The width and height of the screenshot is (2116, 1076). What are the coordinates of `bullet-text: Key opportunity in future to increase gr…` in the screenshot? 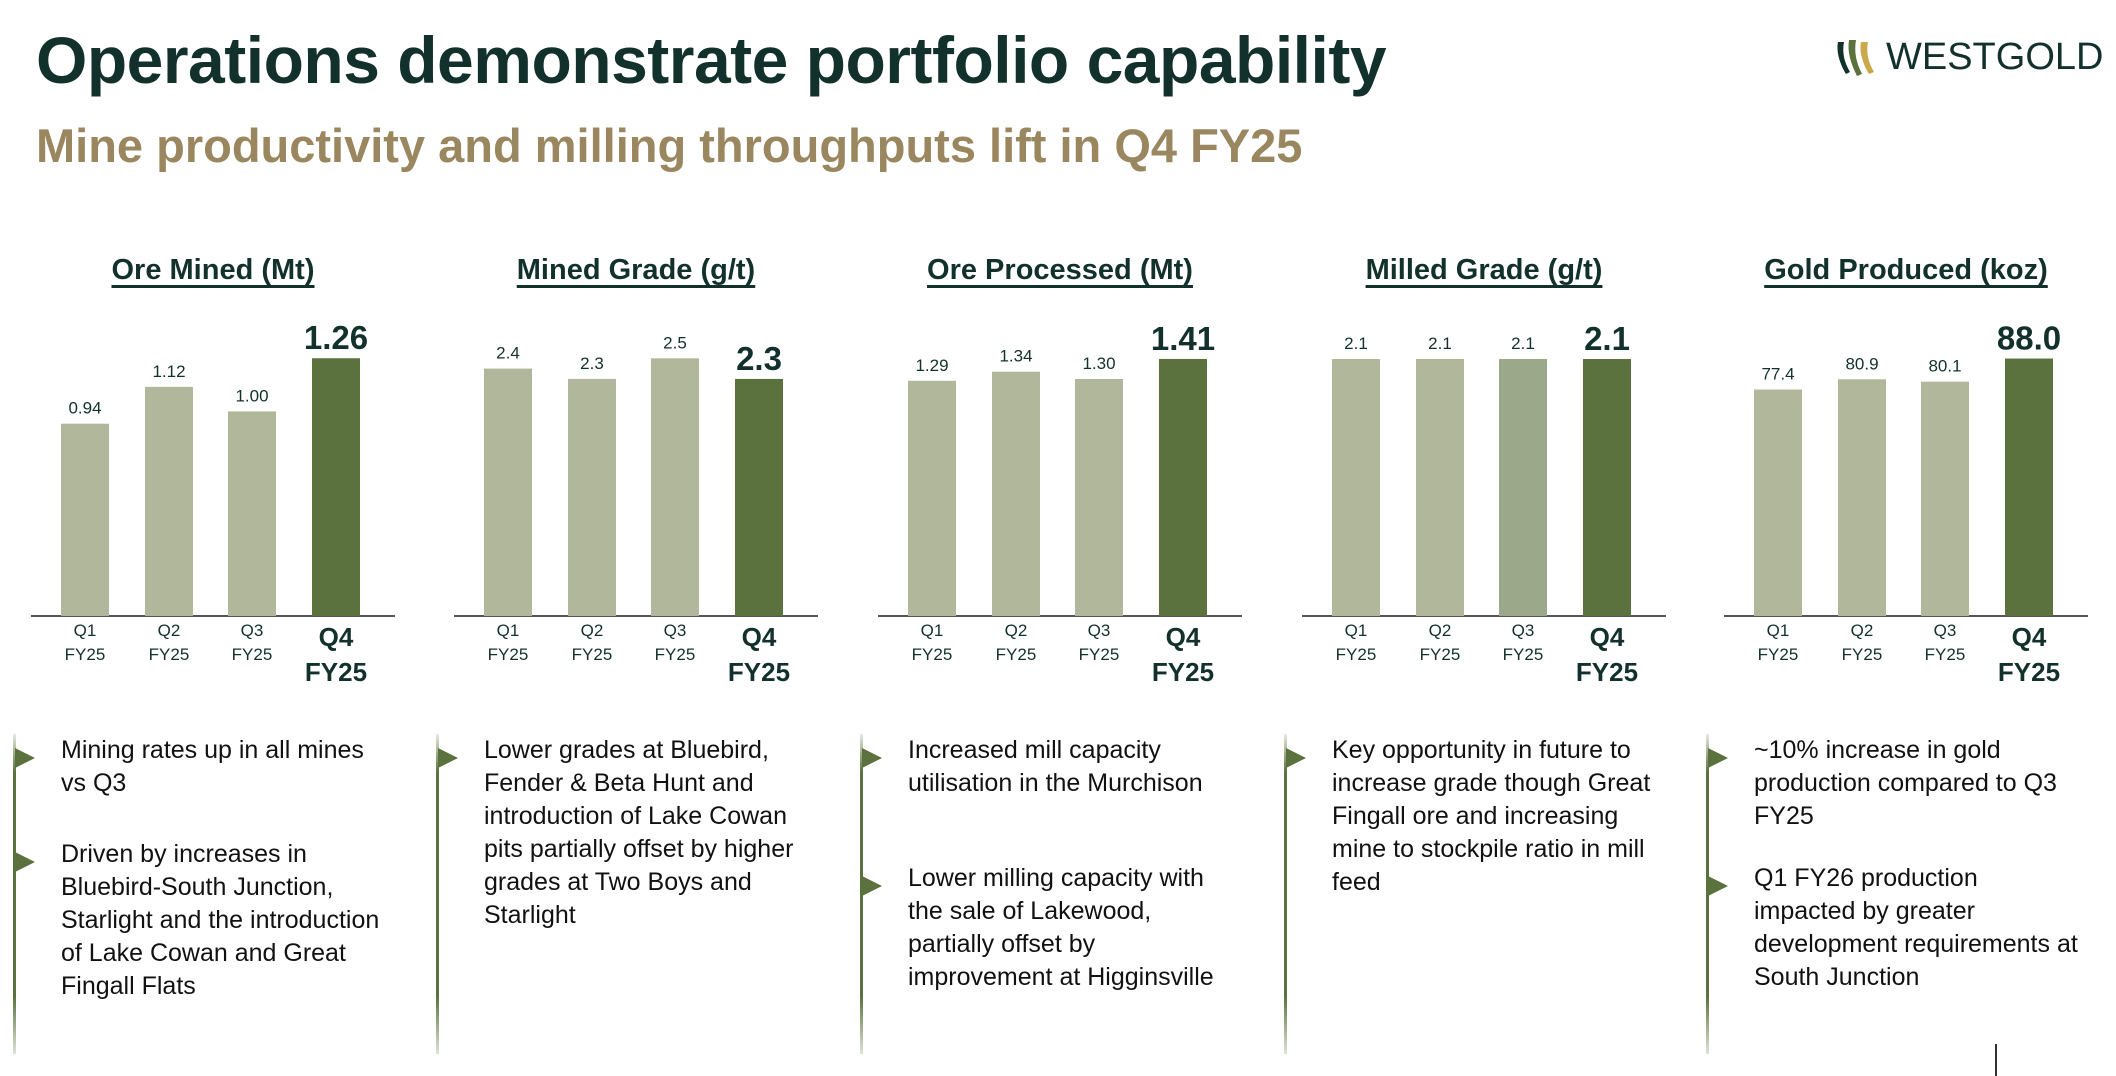 It's located at (1491, 816).